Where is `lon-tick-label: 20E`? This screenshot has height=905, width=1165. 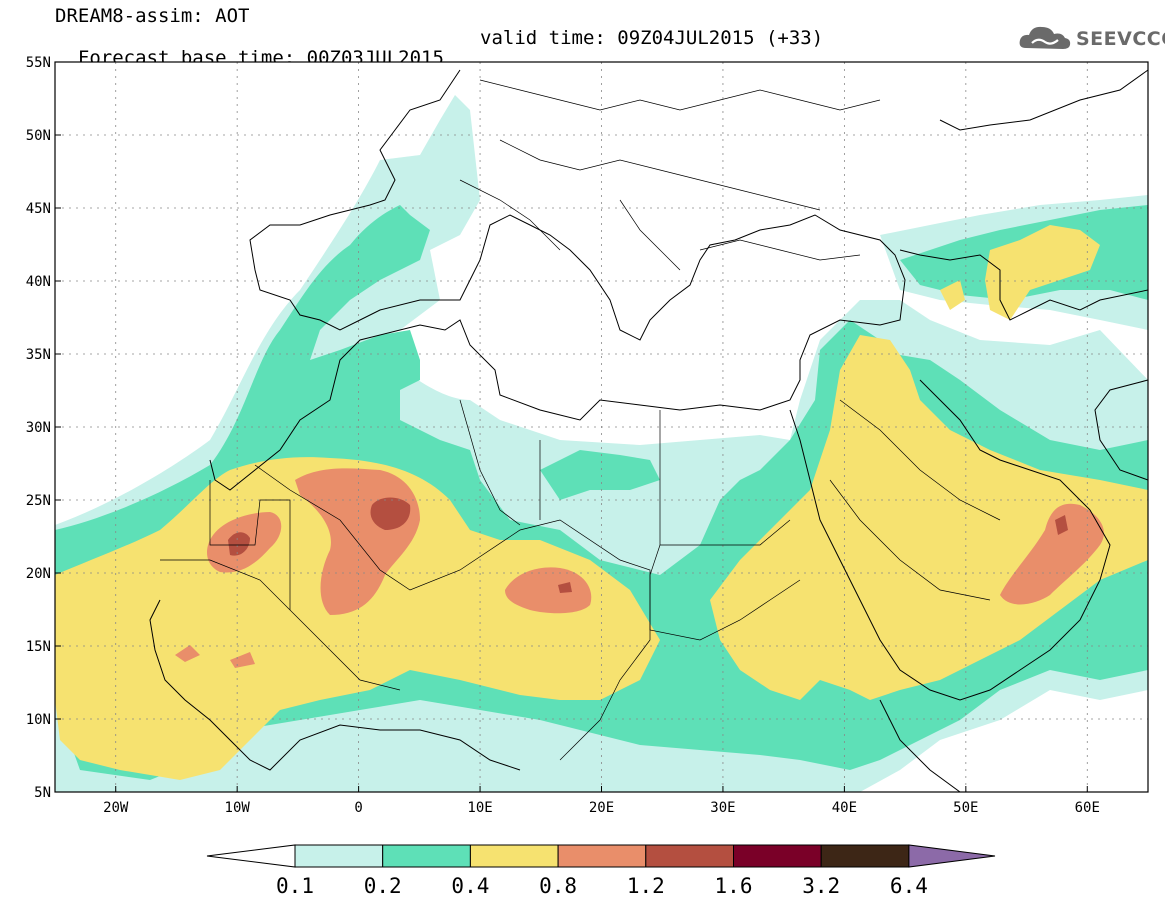 lon-tick-label: 20E is located at coordinates (601, 808).